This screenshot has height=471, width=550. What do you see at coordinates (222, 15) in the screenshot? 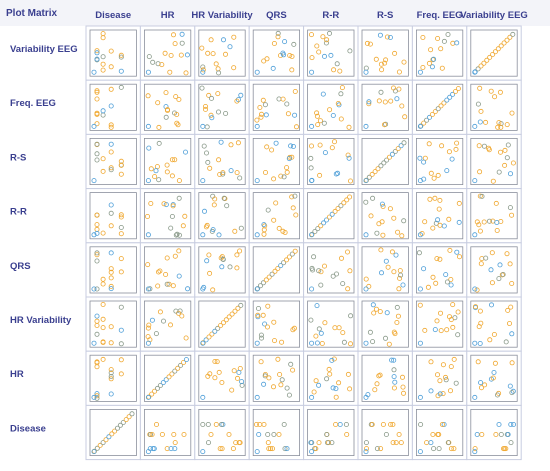
I see `column-label: HR Variability` at bounding box center [222, 15].